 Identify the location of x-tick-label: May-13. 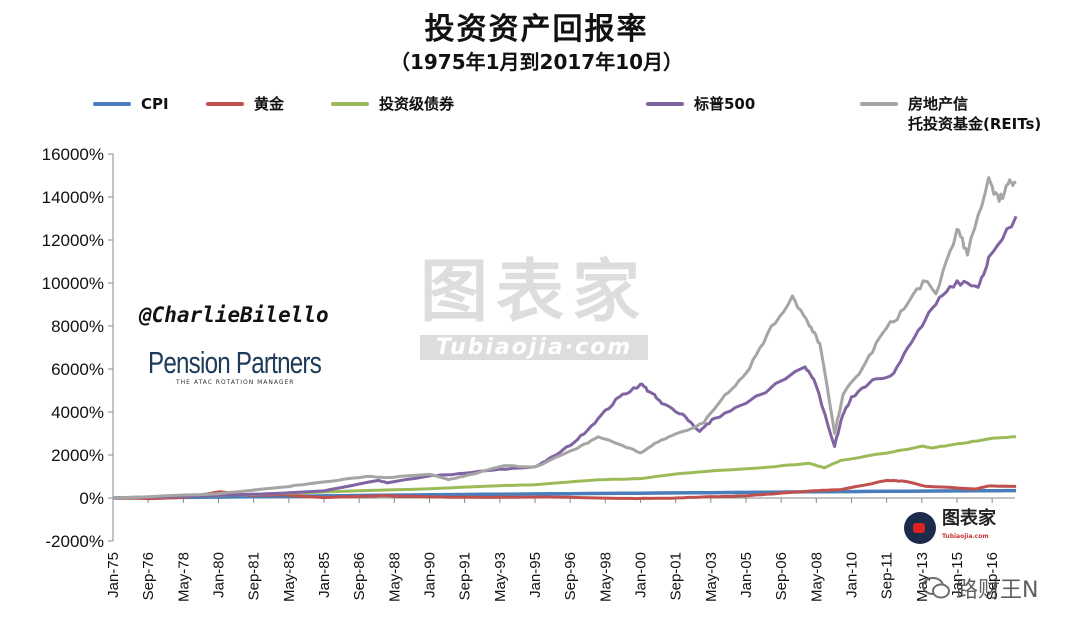
(922, 577).